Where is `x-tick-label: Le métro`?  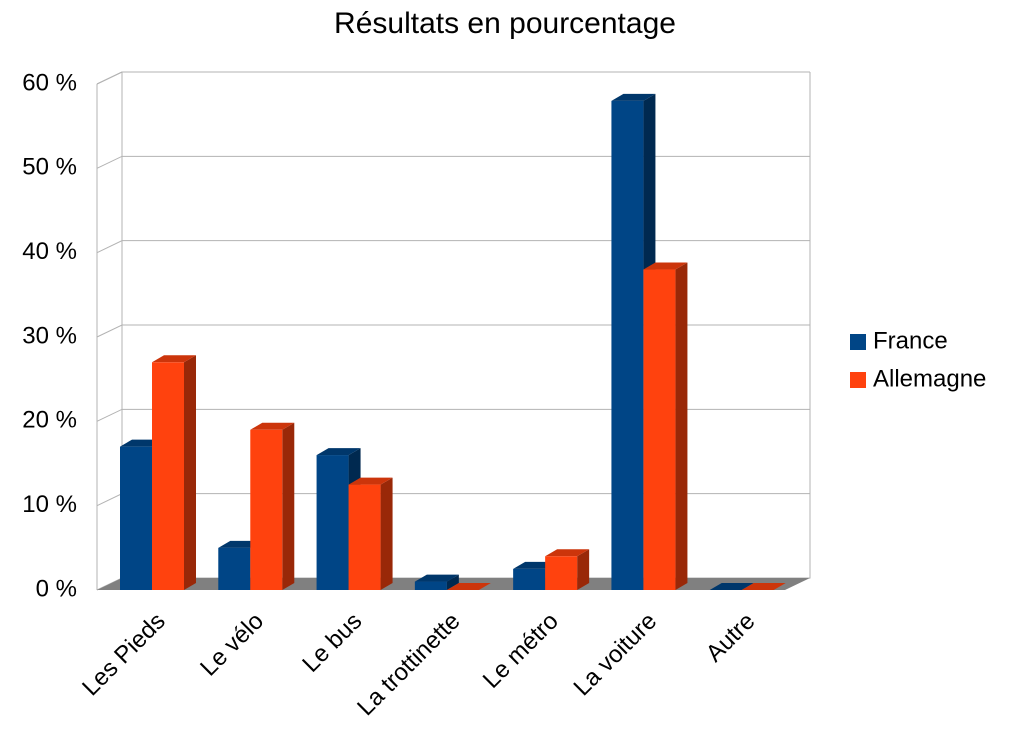 x-tick-label: Le métro is located at coordinates (521, 651).